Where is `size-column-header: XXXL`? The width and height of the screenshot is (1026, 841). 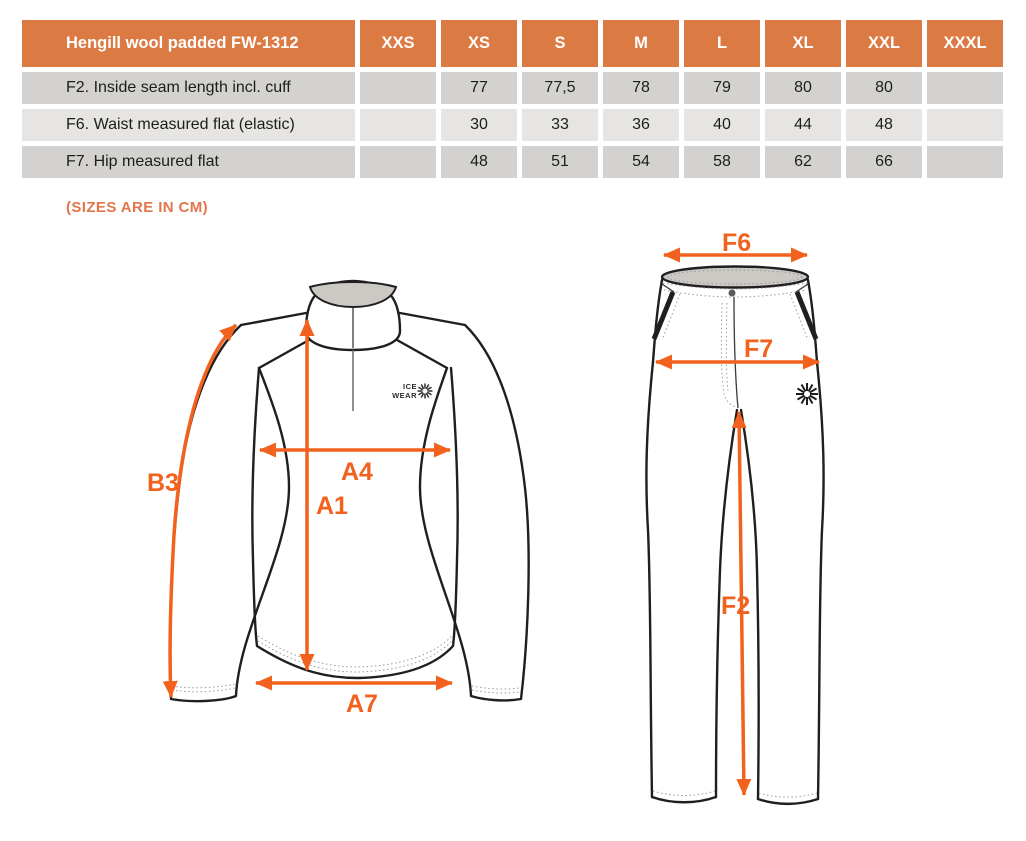 size-column-header: XXXL is located at coordinates (965, 43).